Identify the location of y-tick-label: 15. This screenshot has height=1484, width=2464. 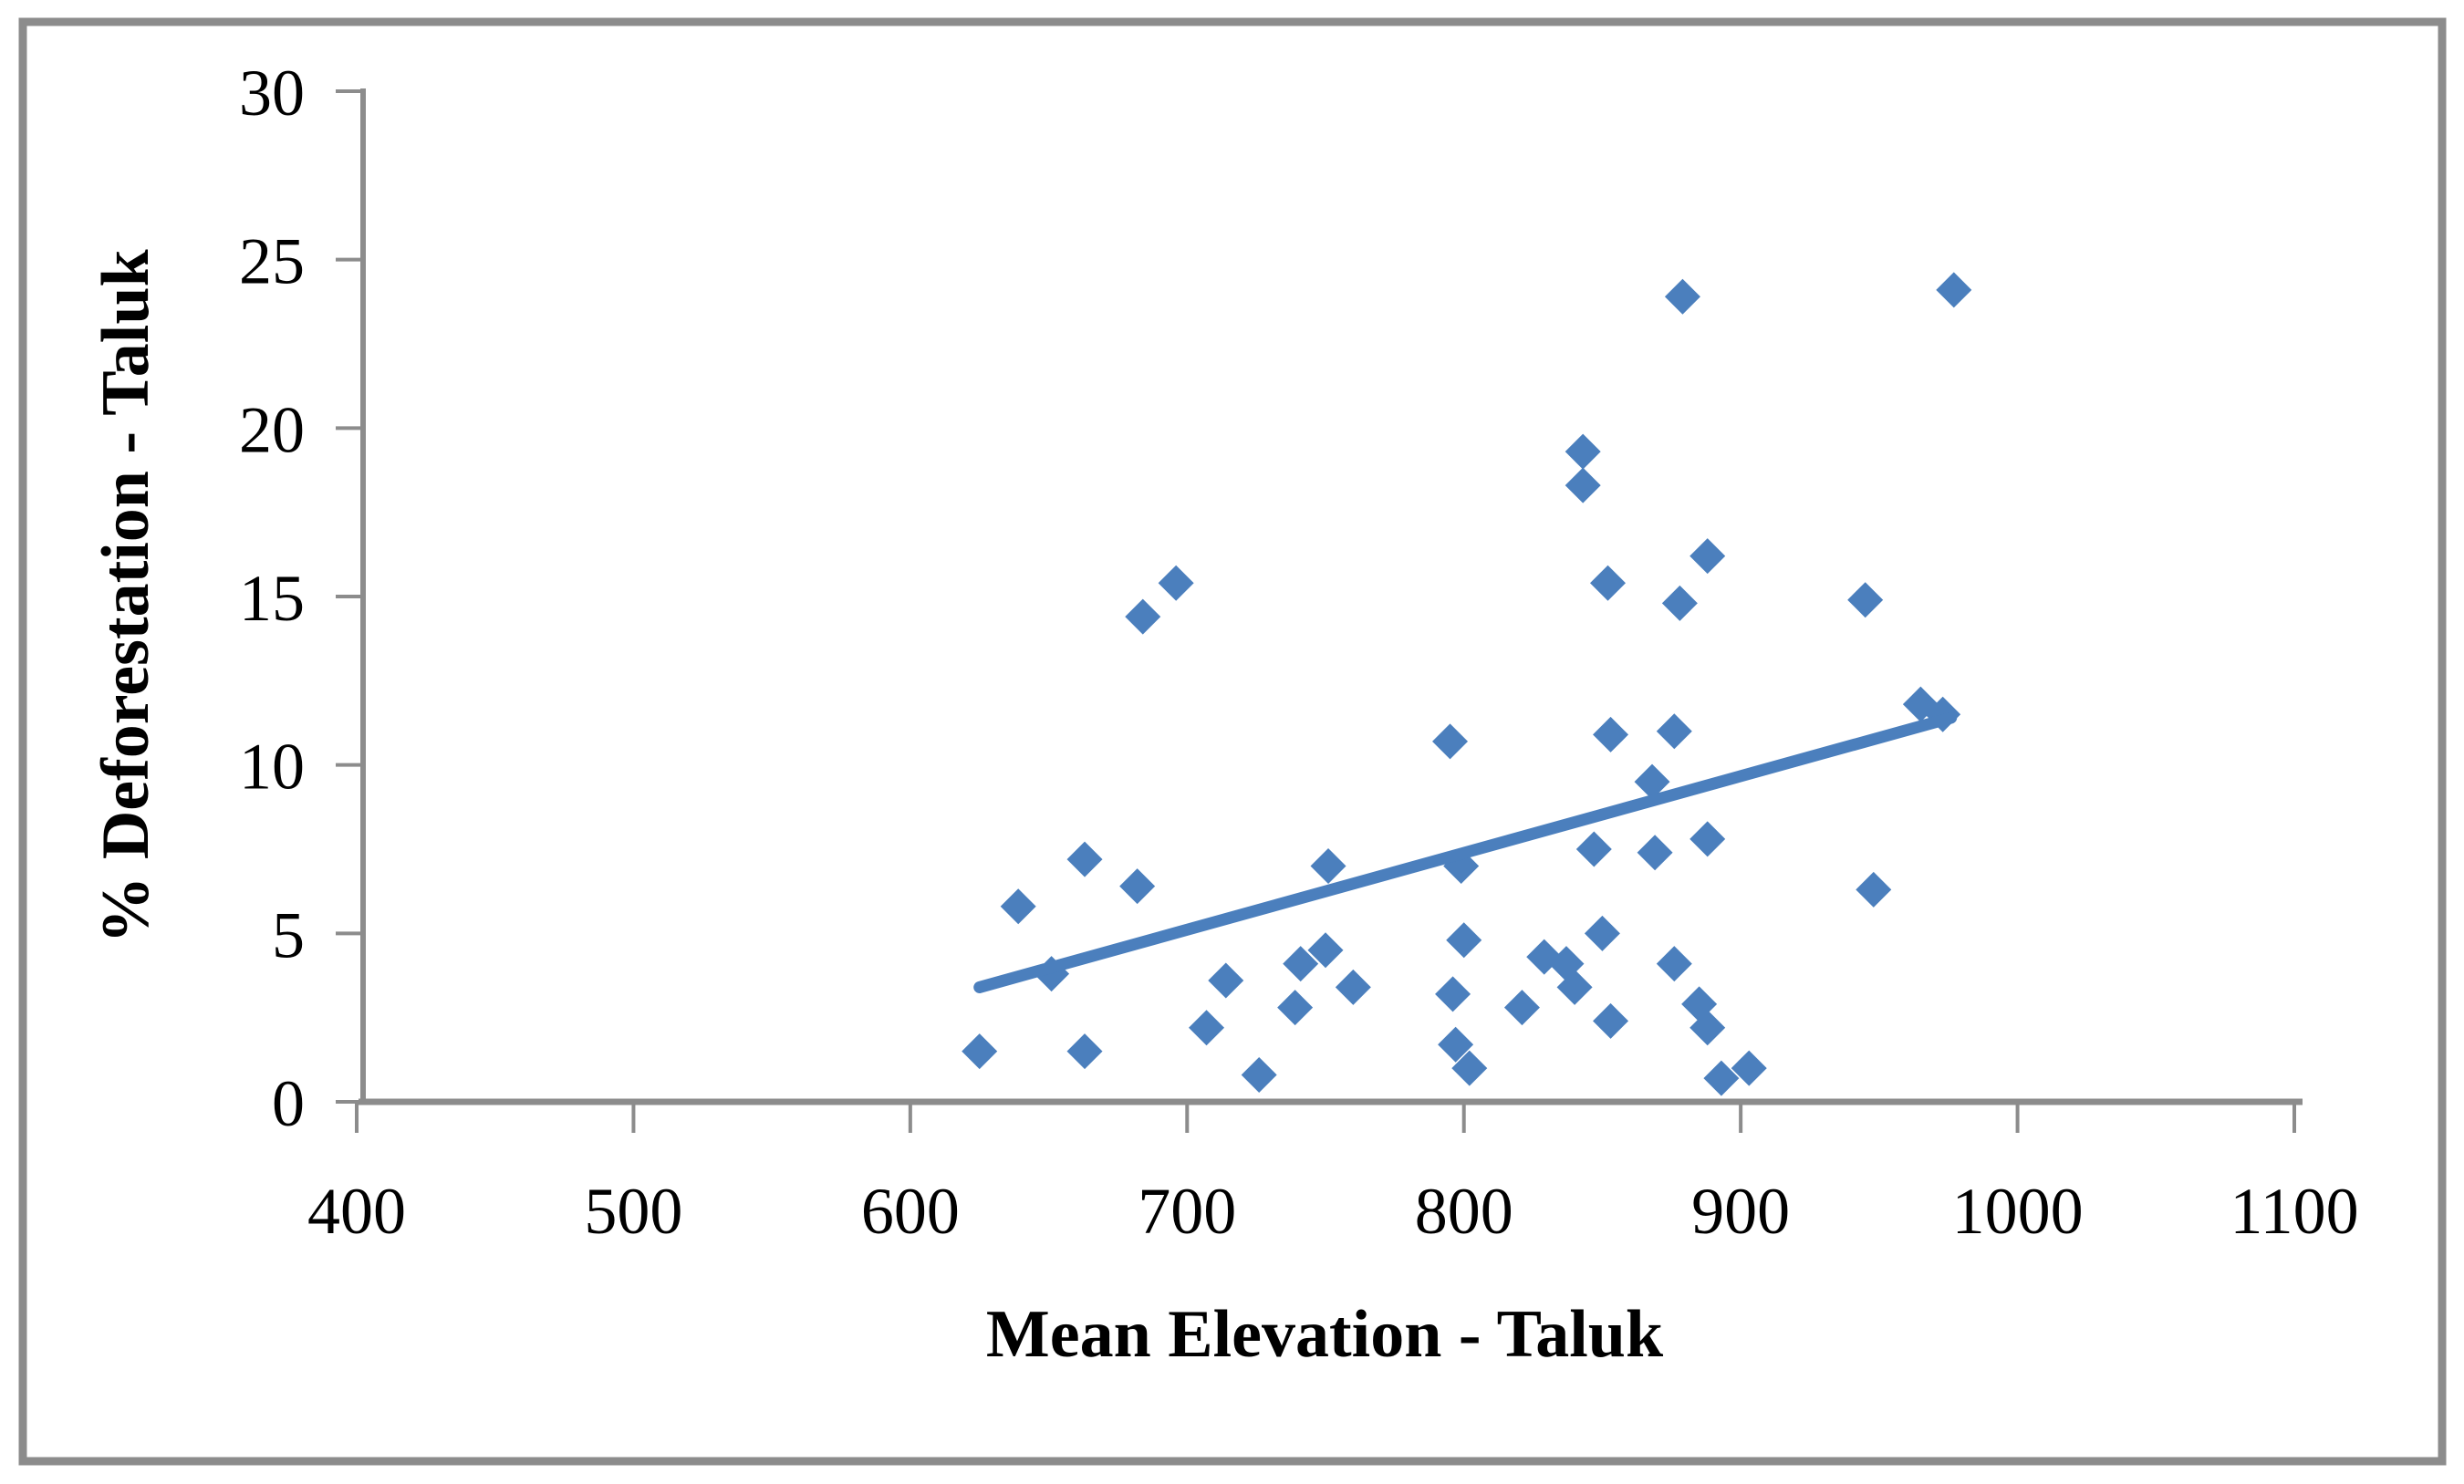
(272, 599).